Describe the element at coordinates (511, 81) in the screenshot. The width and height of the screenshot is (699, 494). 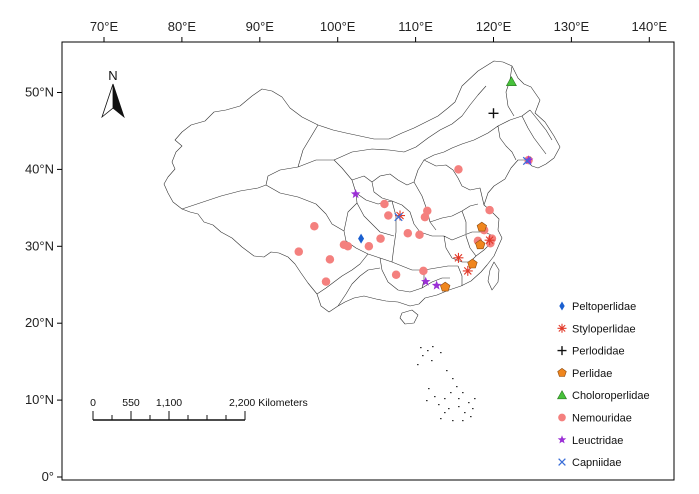
I see `choloroperlidae-marker` at that location.